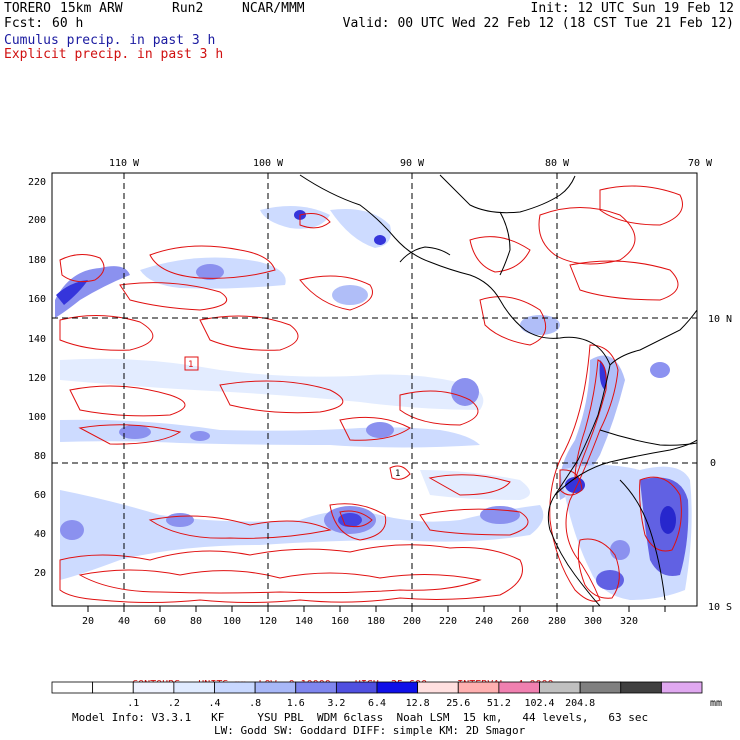 The height and width of the screenshot is (740, 740). What do you see at coordinates (376, 609) in the screenshot?
I see `axis-ticks` at bounding box center [376, 609].